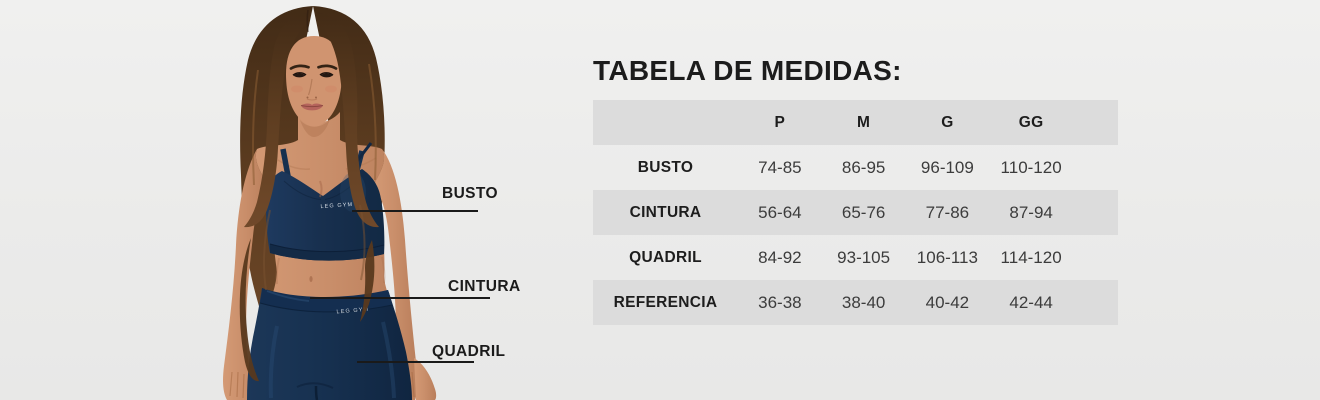 Image resolution: width=1320 pixels, height=400 pixels. I want to click on header-col-g: G, so click(947, 122).